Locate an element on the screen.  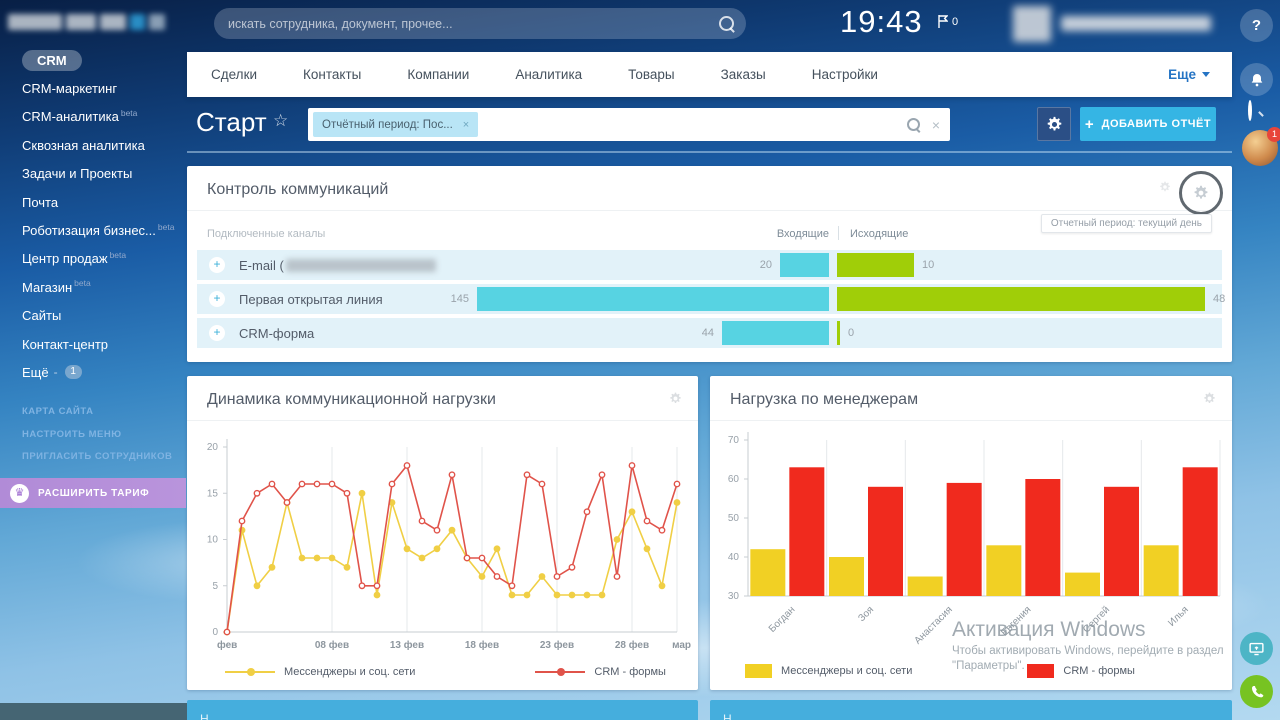
sidebar-link-2: НАСТРОИТЬ МЕНЮ is located at coordinates (72, 434).